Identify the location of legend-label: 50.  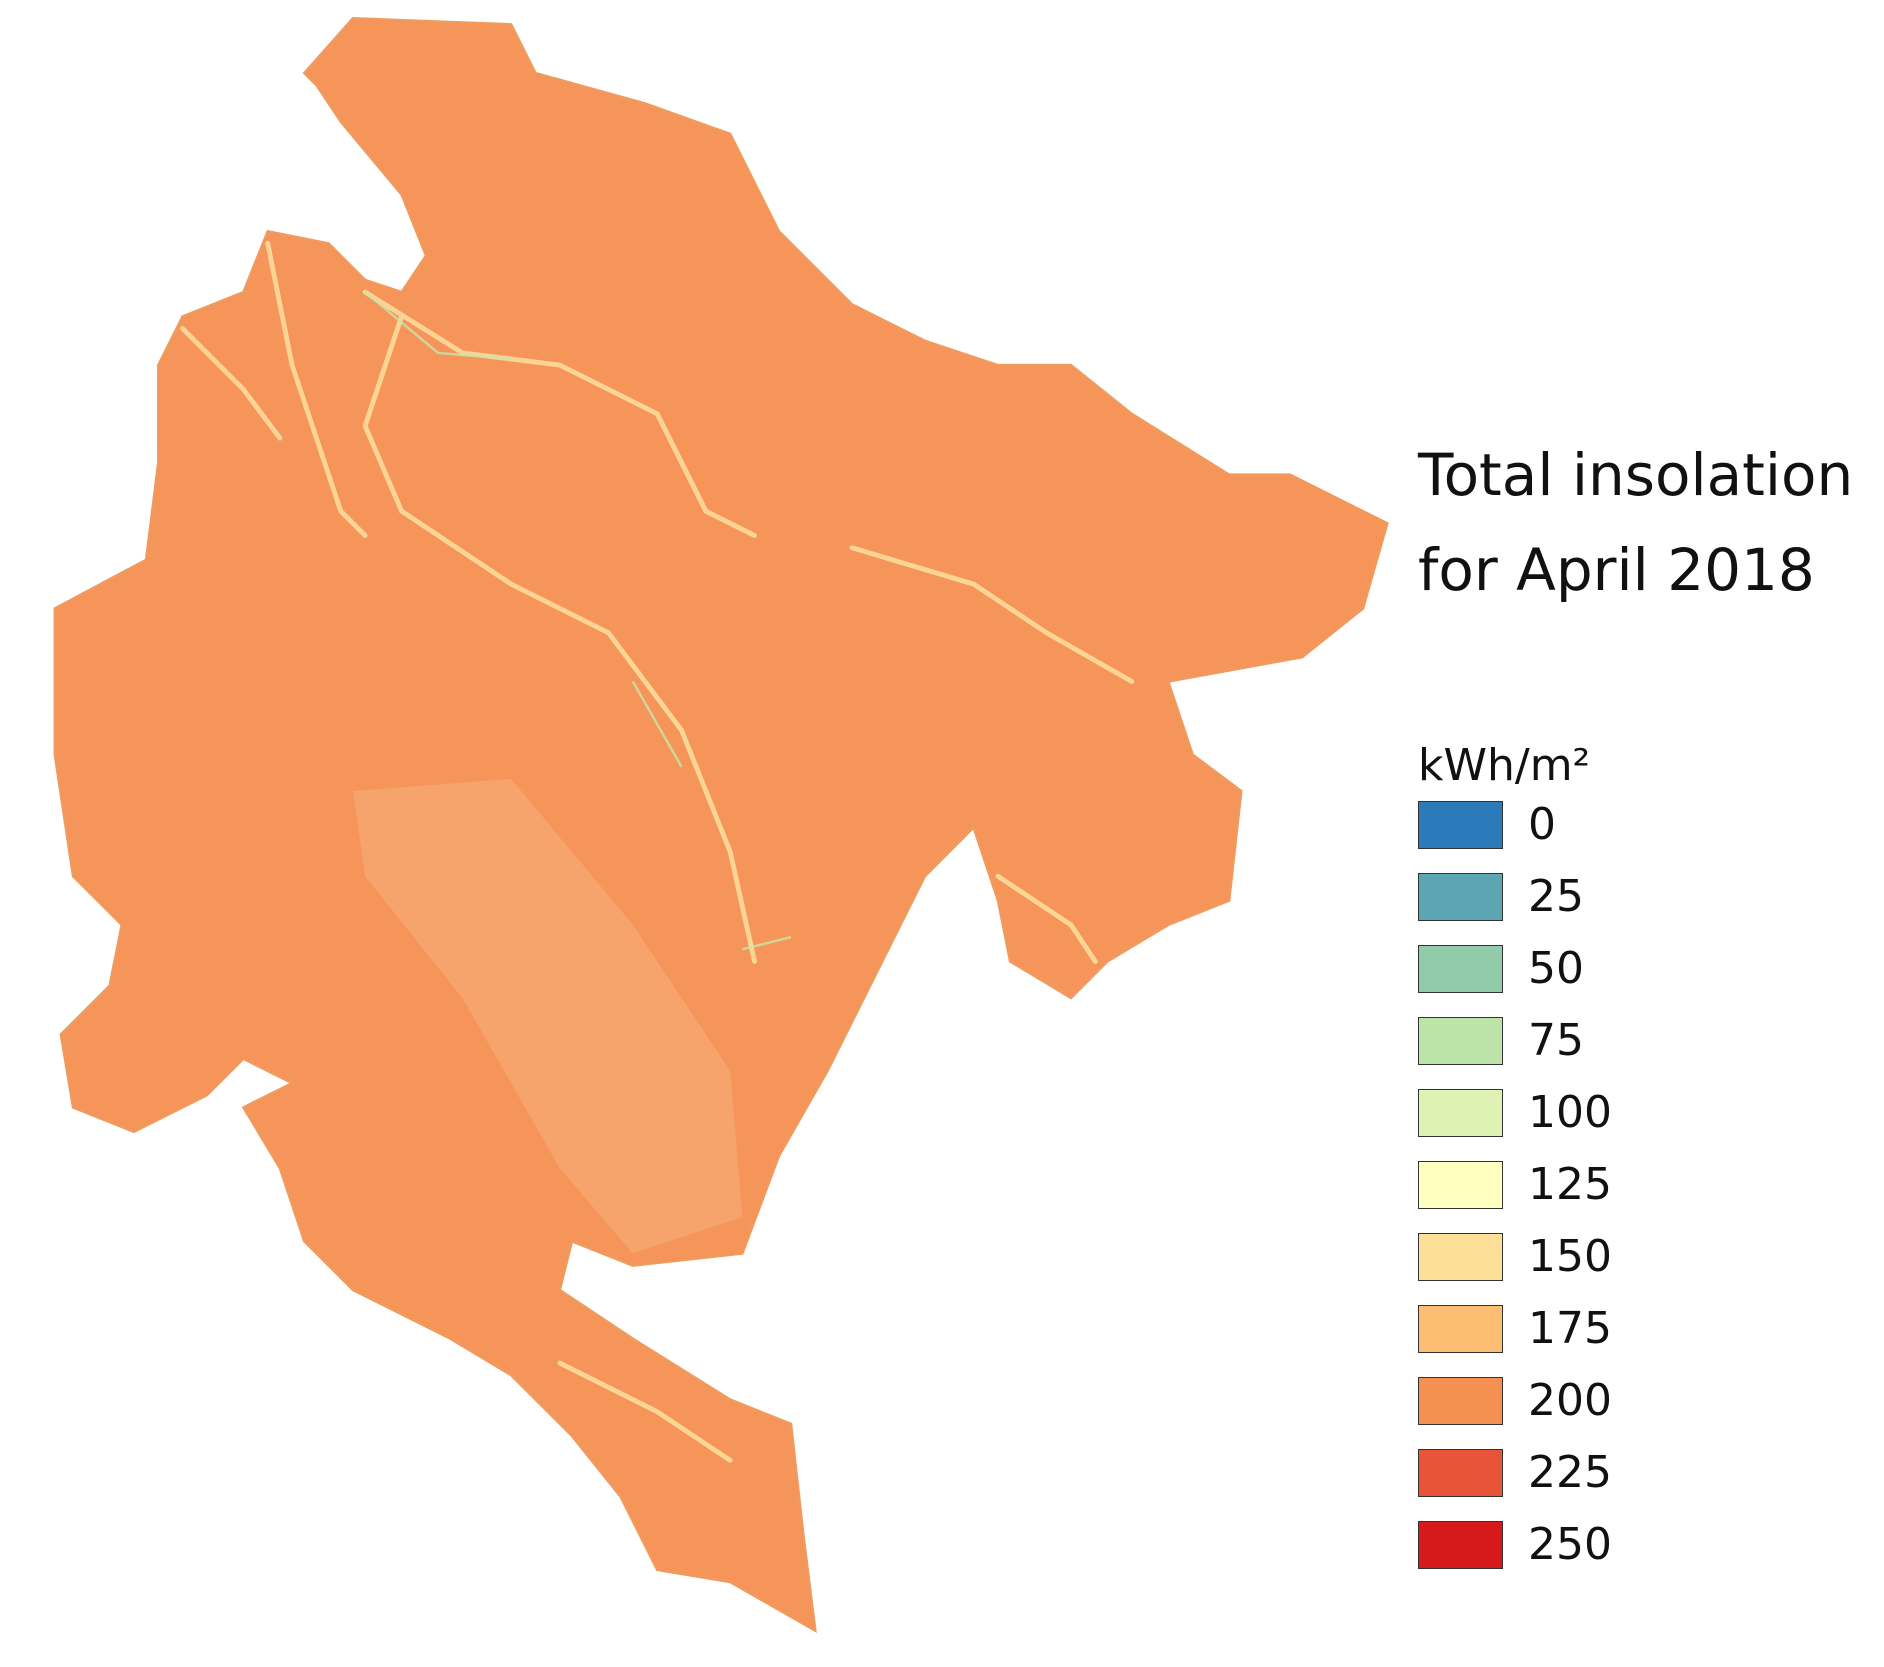
(1556, 968).